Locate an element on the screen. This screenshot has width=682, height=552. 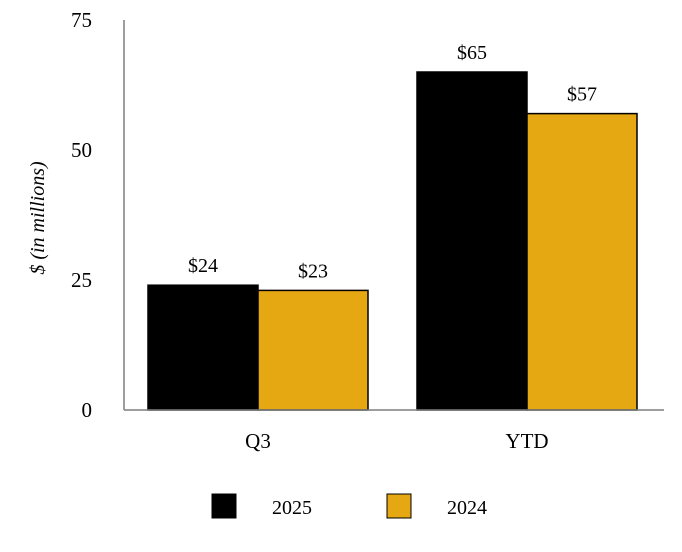
legend-label-2025: 2025 is located at coordinates (292, 508).